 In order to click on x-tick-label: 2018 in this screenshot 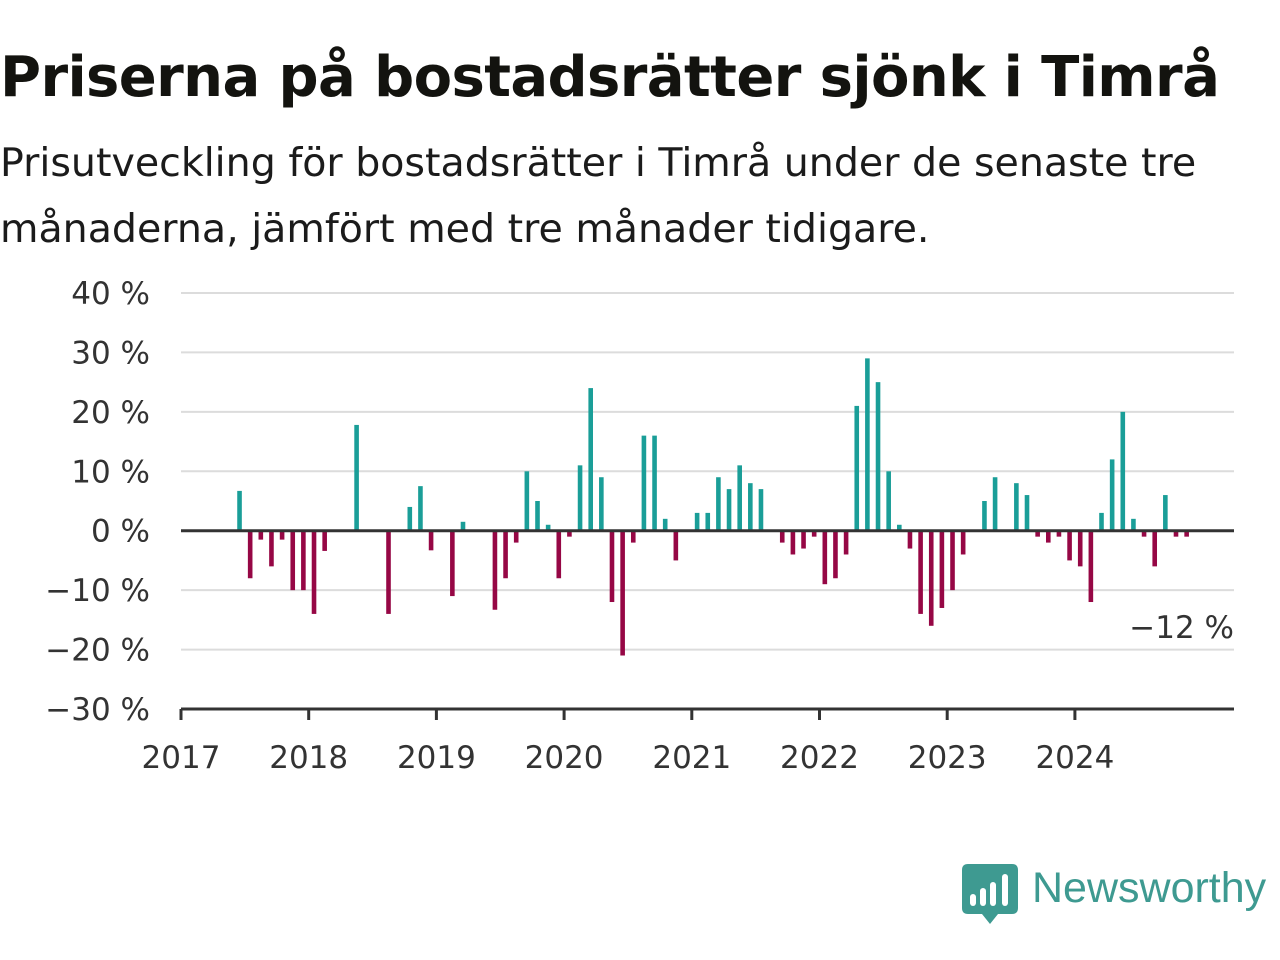, I will do `click(308, 758)`.